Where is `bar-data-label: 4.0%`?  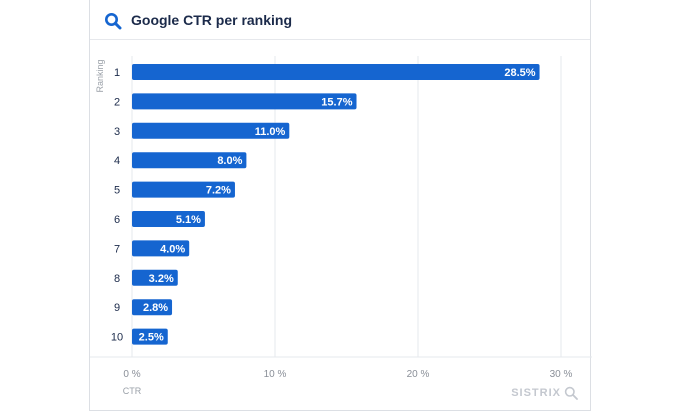
bar-data-label: 4.0% is located at coordinates (172, 249).